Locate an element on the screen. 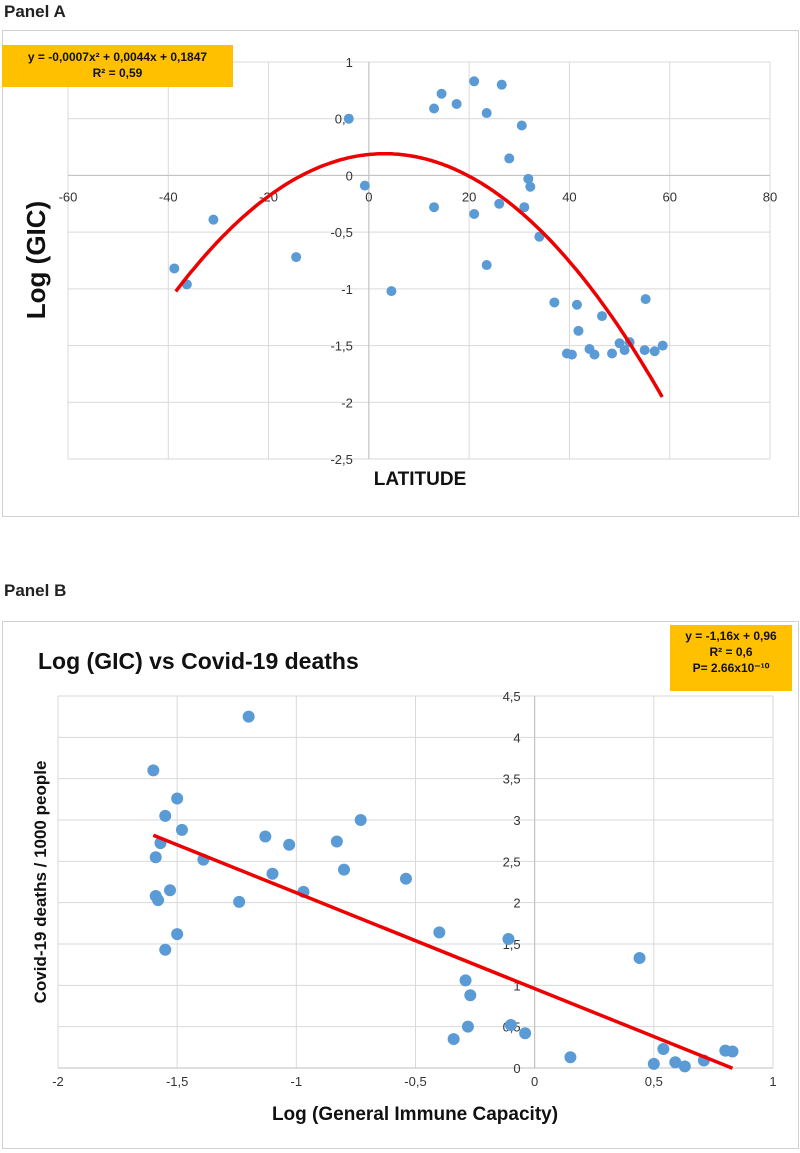 This screenshot has height=1153, width=800. y-tick-label: -2,5 is located at coordinates (341, 459).